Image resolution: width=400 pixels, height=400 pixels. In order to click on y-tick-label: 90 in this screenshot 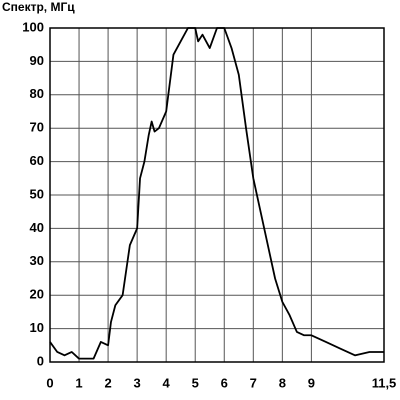, I will do `click(37, 60)`.